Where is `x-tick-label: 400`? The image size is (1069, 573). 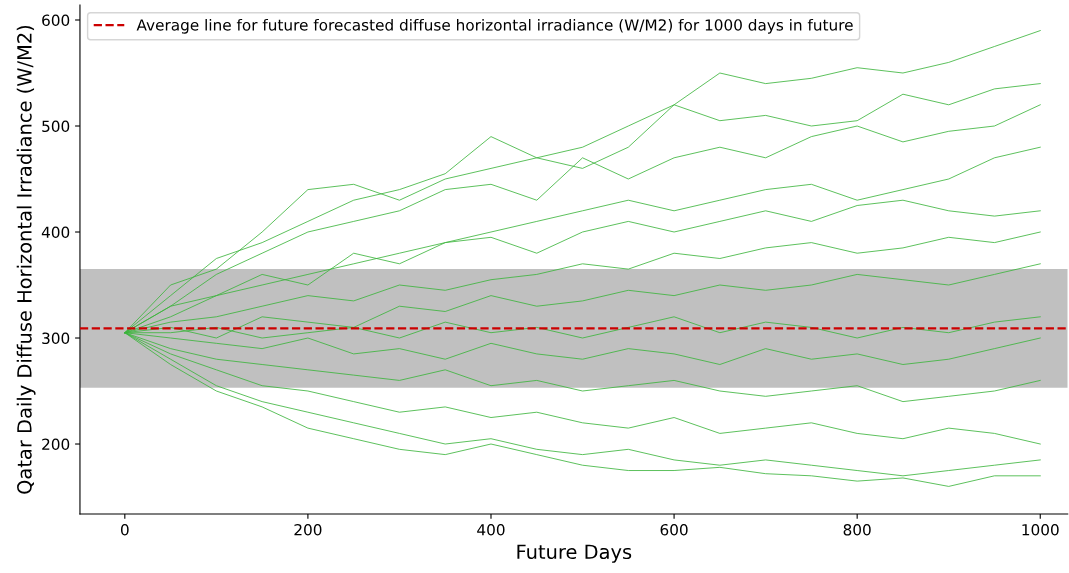
x-tick-label: 400 is located at coordinates (491, 529).